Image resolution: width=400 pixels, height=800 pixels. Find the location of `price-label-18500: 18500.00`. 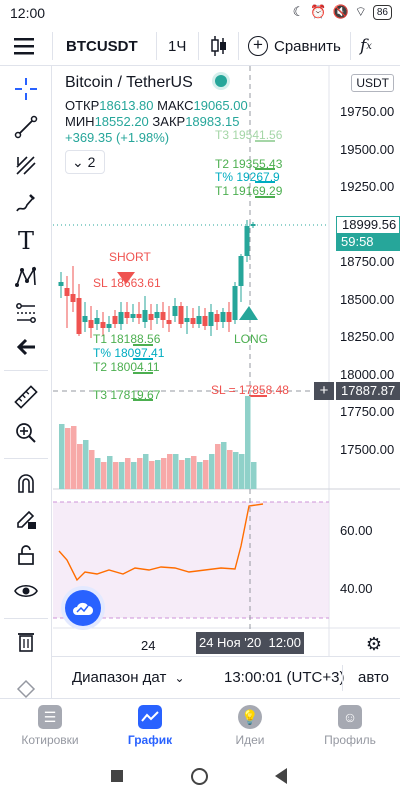

price-label-18500: 18500.00 is located at coordinates (367, 299).